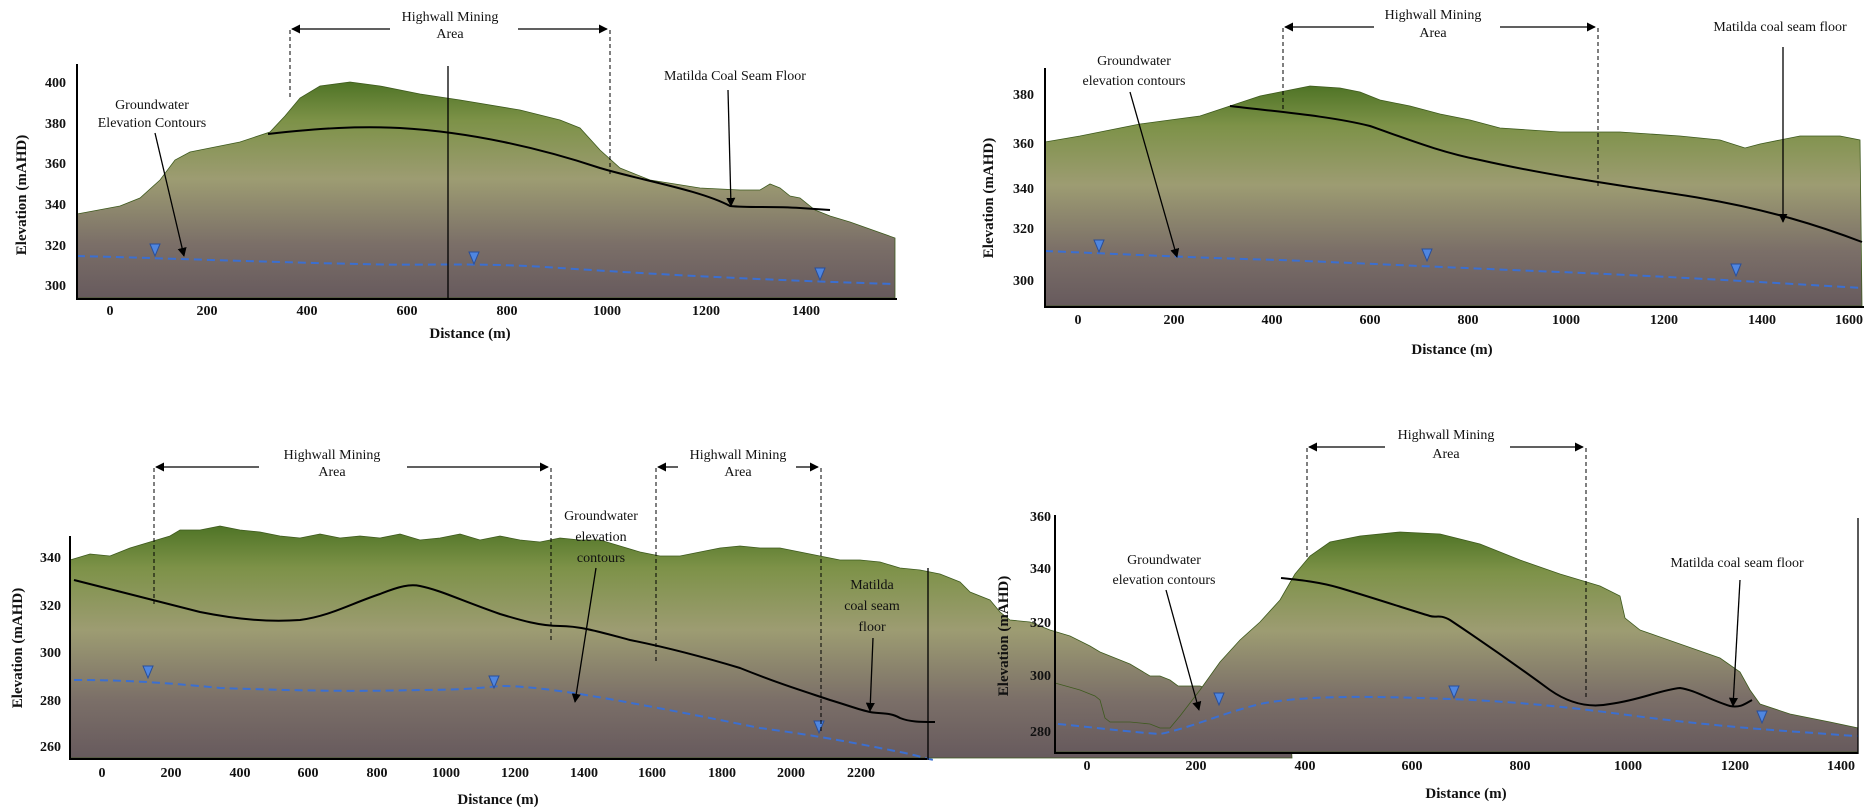  Describe the element at coordinates (735, 76) in the screenshot. I see `seam-label: Matilda Coal Seam Floor` at that location.